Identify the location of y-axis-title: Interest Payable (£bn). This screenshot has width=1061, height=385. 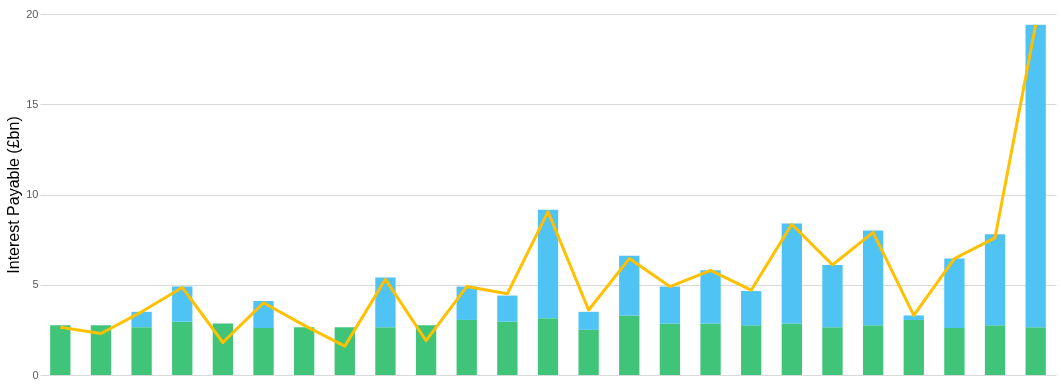
(14, 195).